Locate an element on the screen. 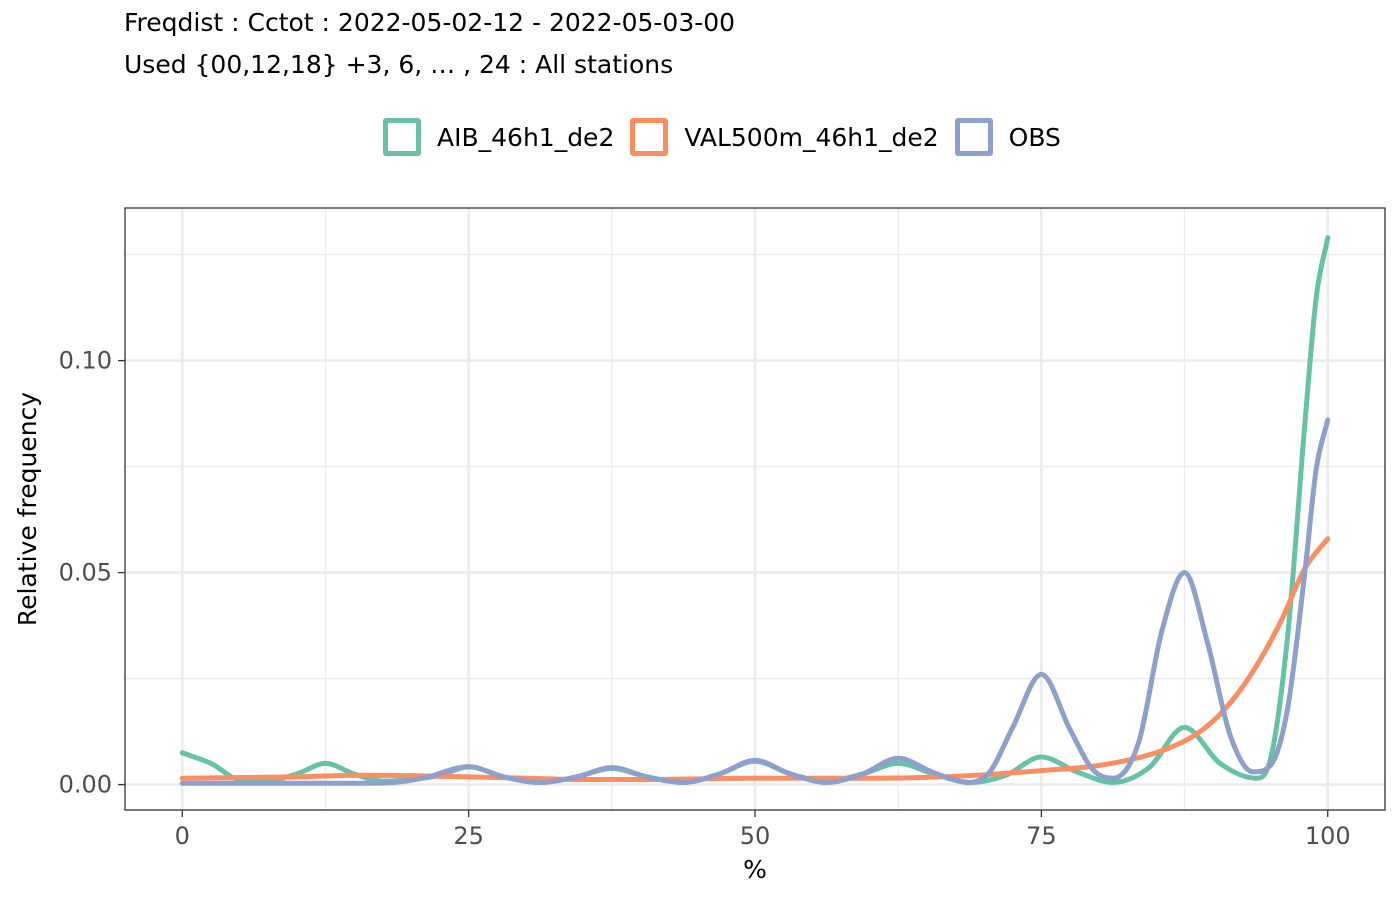 The image size is (1400, 900). legend: AIB_46h1_de2 VAL500m_46h1_de2 OBS is located at coordinates (722, 137).